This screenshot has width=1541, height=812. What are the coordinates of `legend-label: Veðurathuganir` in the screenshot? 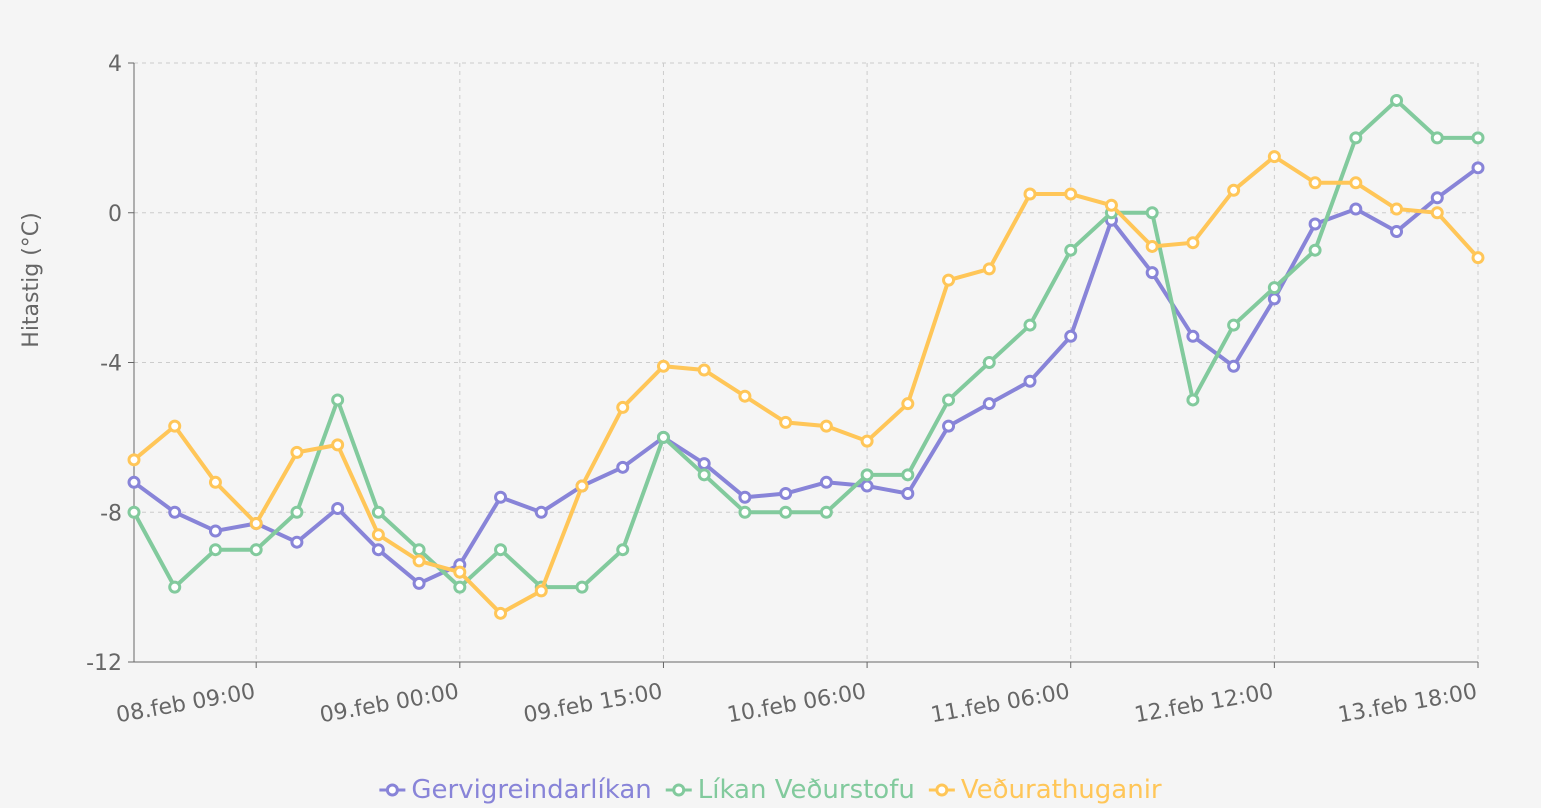 It's located at (1061, 790).